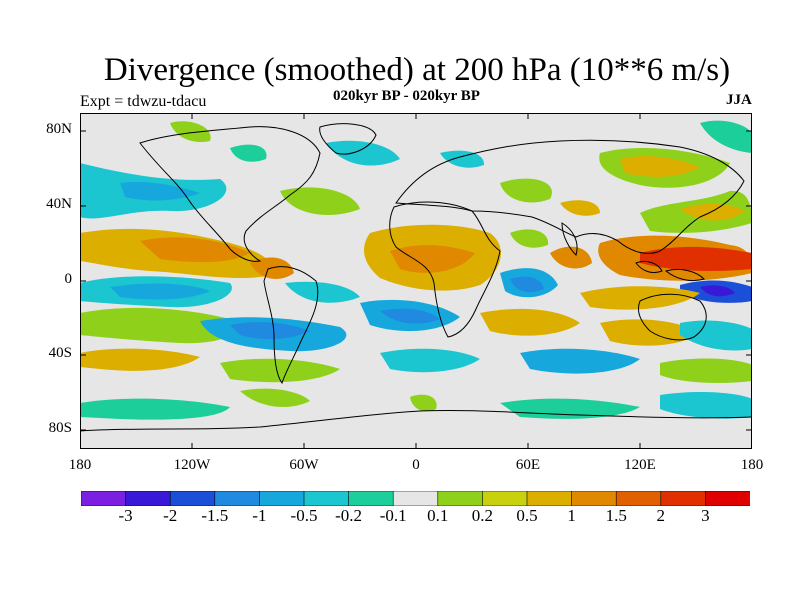  I want to click on colorbar-tick-label: -1.5, so click(215, 515).